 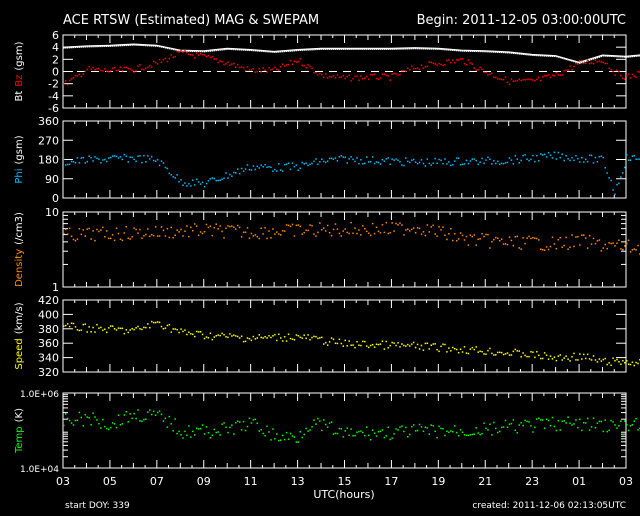 What do you see at coordinates (19, 335) in the screenshot?
I see `y-axis-label-speed: Speed(km/s)` at bounding box center [19, 335].